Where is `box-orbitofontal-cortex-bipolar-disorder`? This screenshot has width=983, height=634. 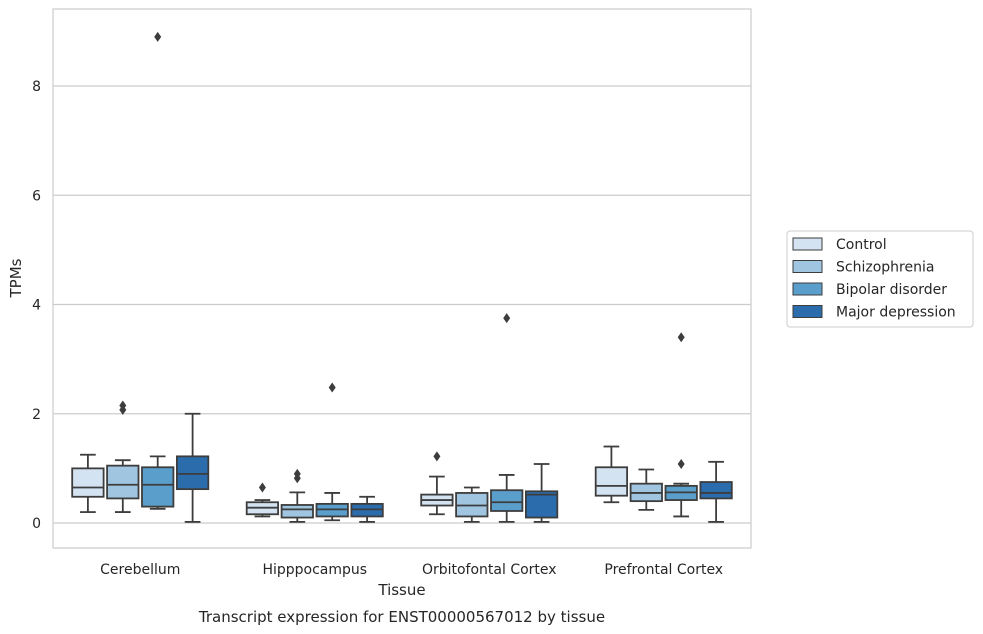 box-orbitofontal-cortex-bipolar-disorder is located at coordinates (507, 418).